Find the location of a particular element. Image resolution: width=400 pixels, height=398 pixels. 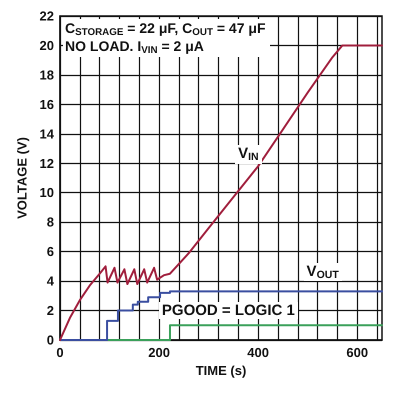

y-tick-label: 22 is located at coordinates (47, 16).